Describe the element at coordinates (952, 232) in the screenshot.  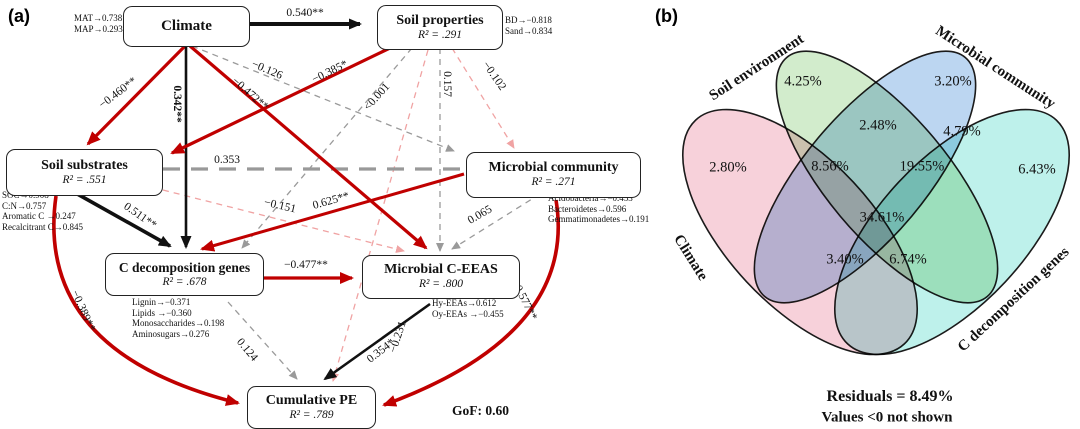
I see `venn-ellipse-c-decomposition-genes` at that location.